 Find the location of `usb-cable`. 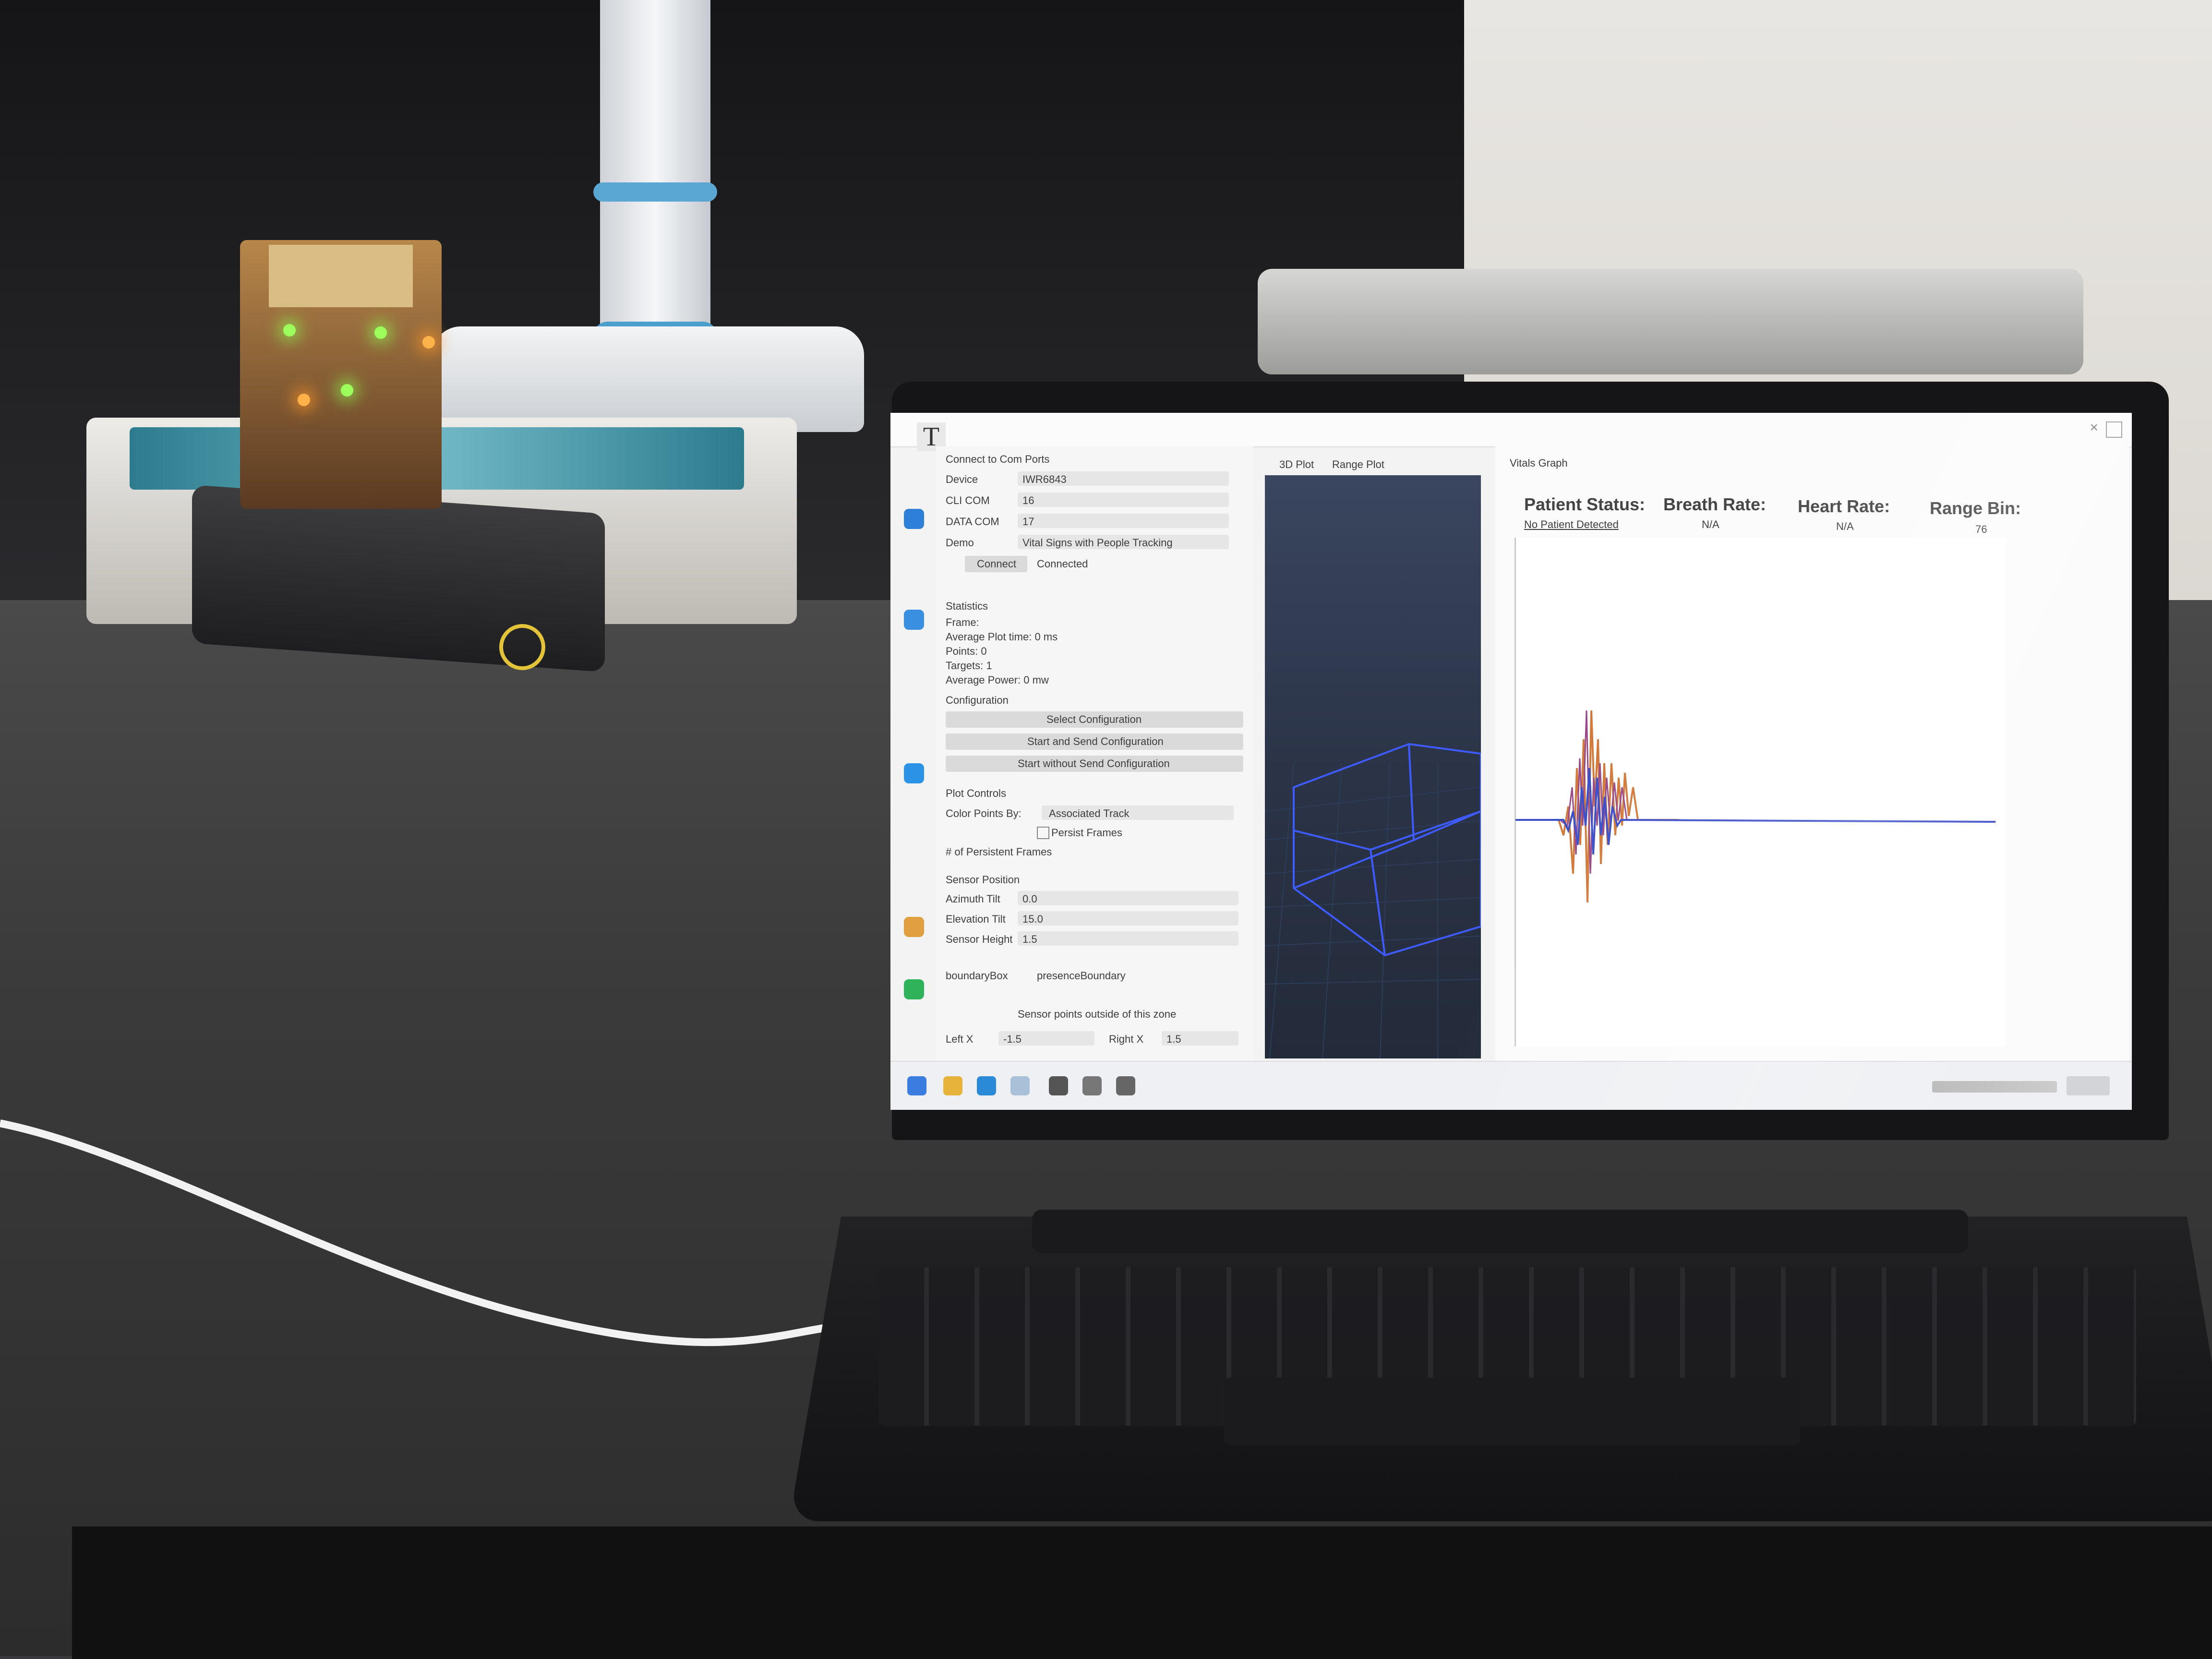

usb-cable is located at coordinates (432, 1238).